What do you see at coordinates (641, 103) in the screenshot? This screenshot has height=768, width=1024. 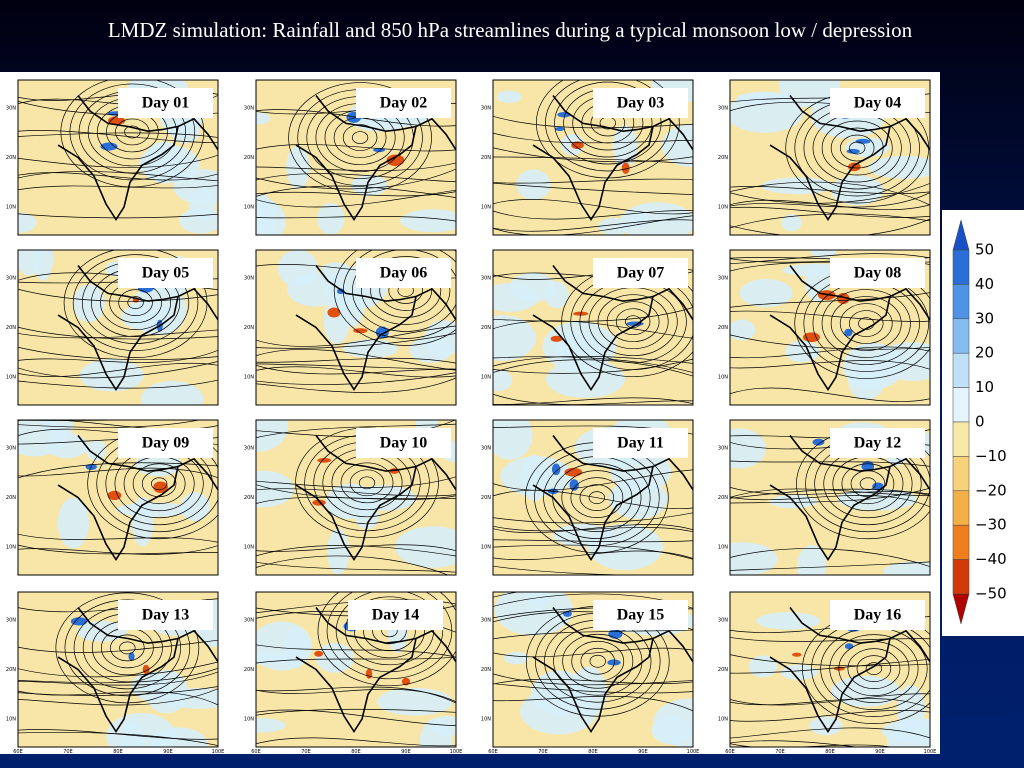 I see `day-label: Day 03` at bounding box center [641, 103].